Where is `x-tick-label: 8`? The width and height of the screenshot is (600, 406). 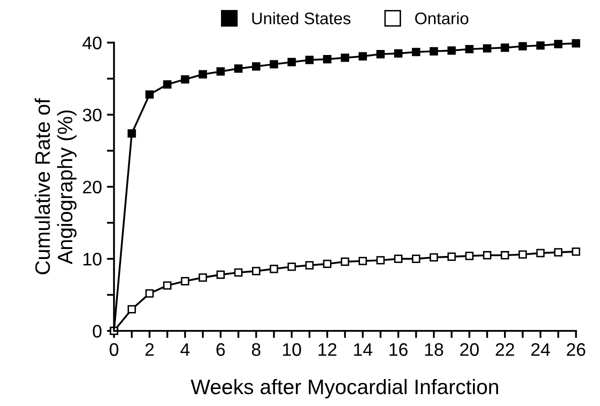
x-tick-label: 8 is located at coordinates (256, 349).